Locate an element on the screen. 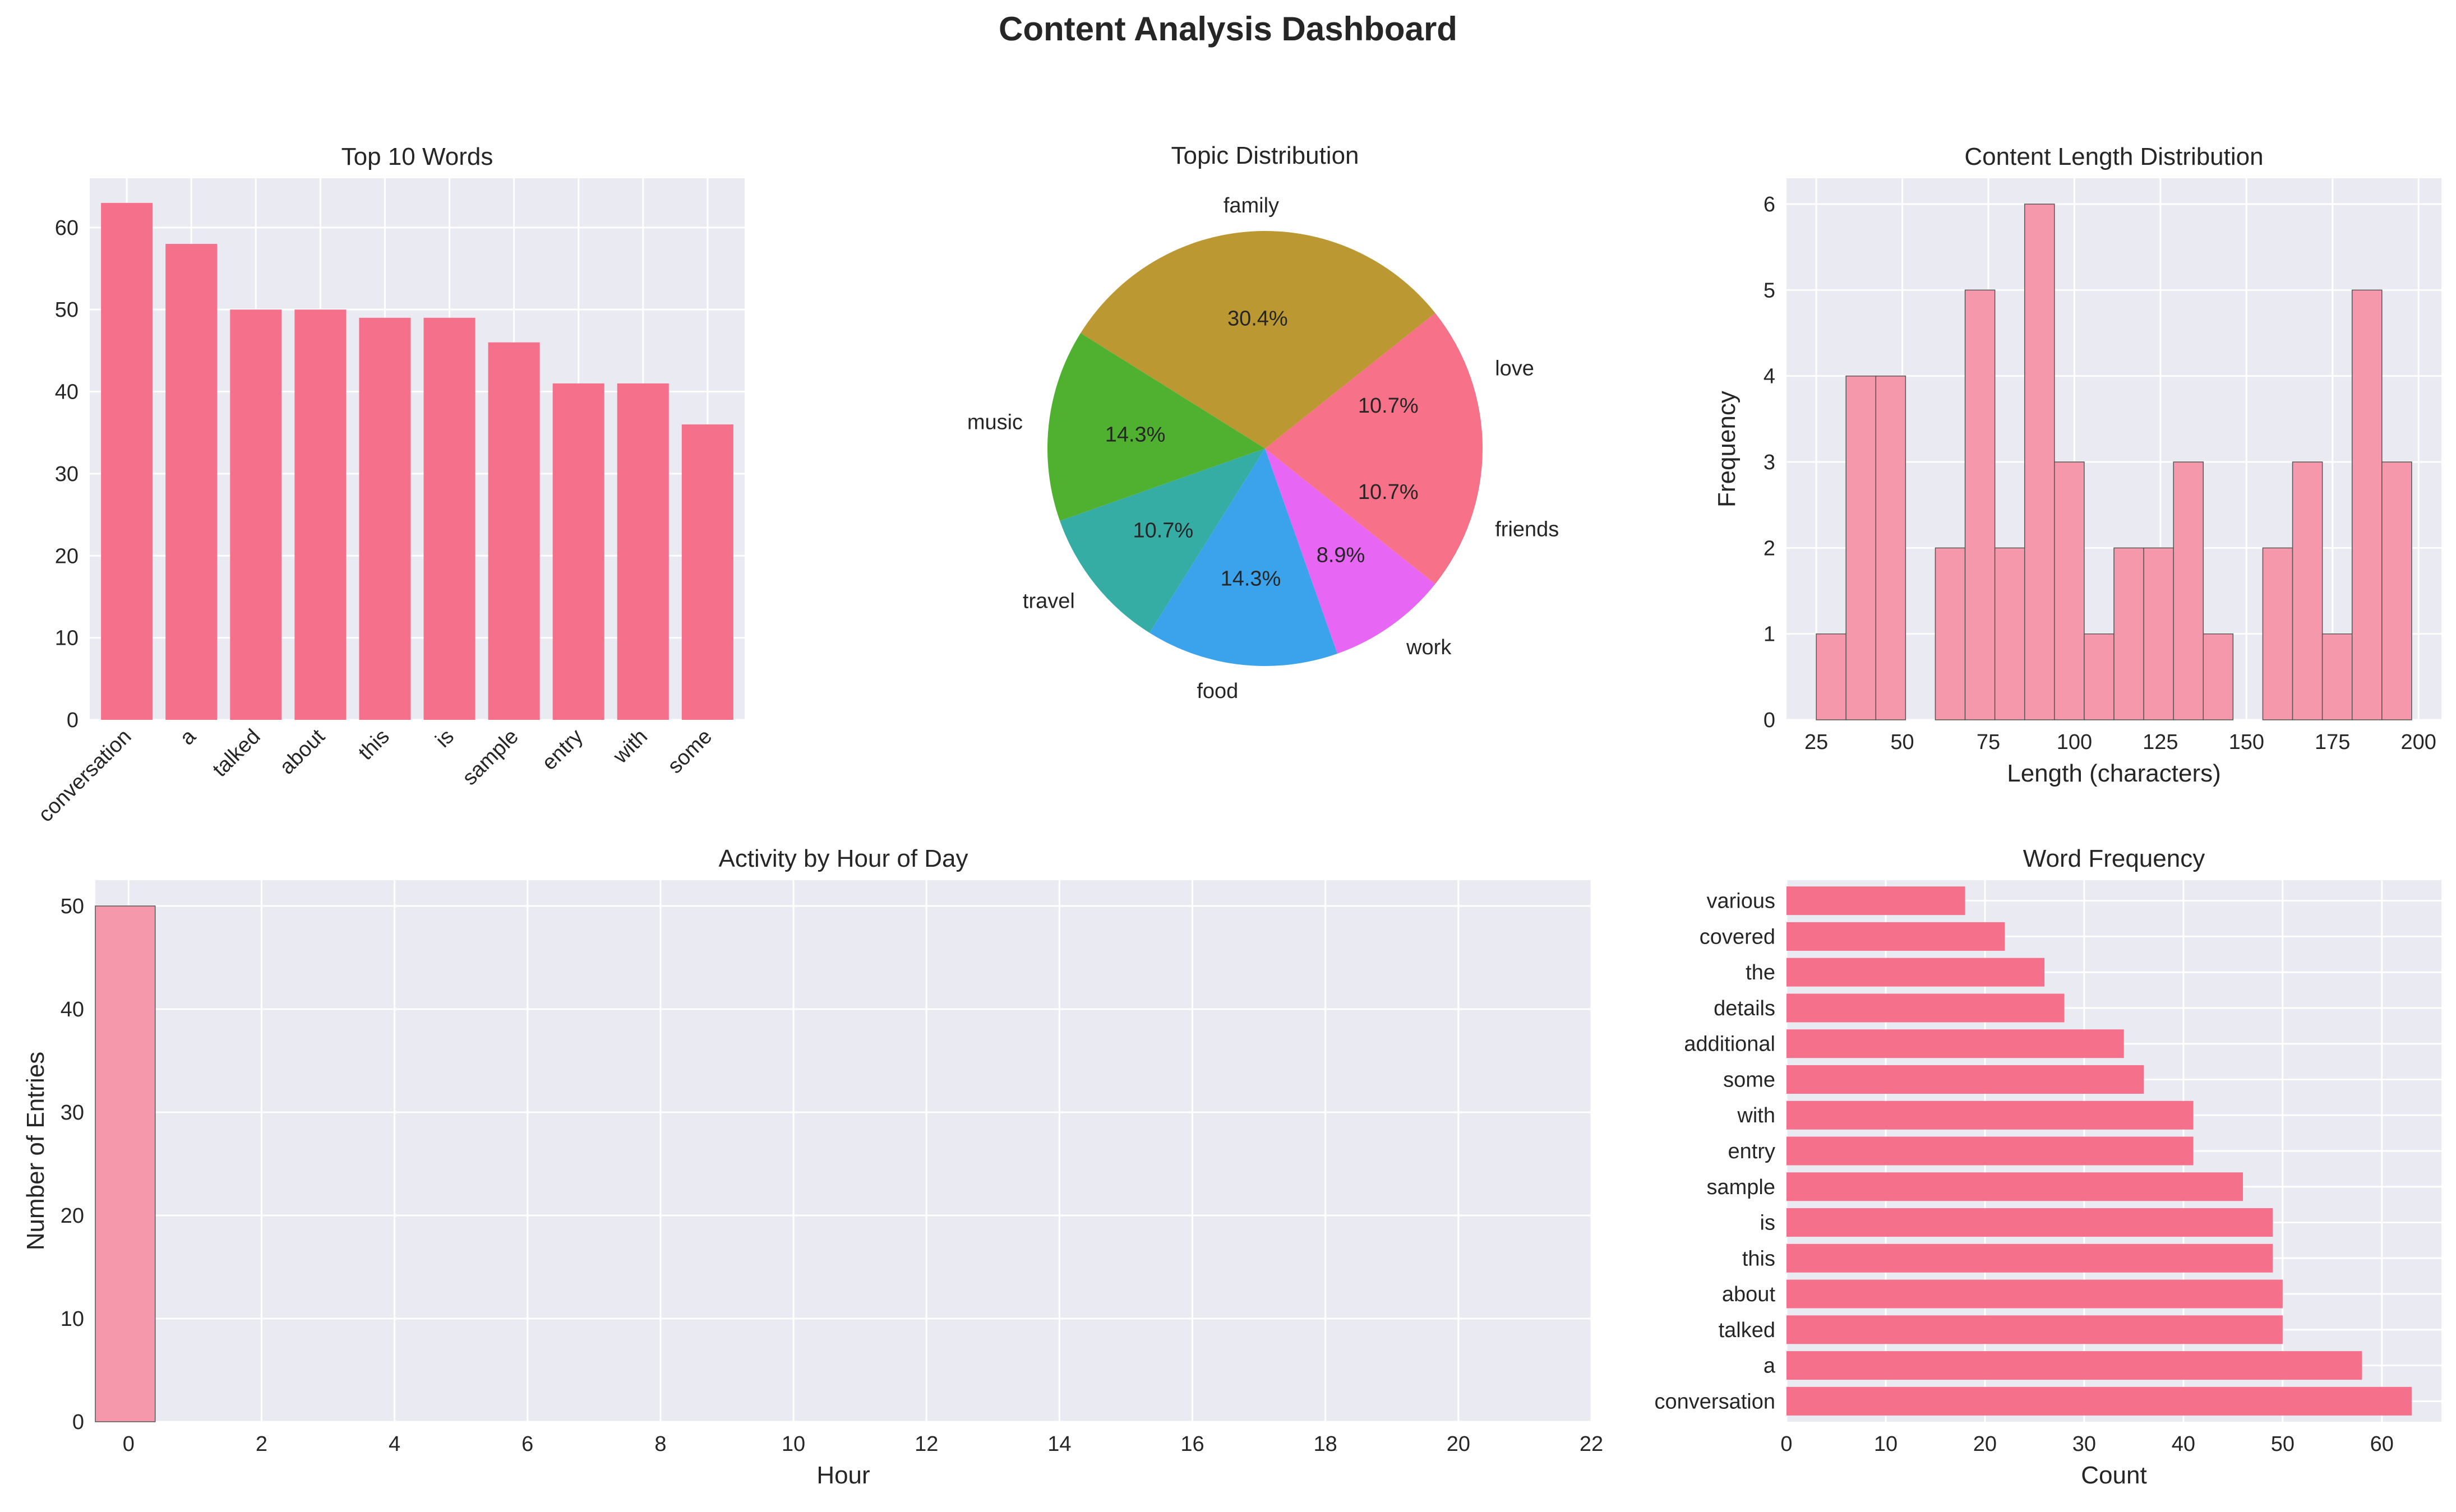 Image resolution: width=2456 pixels, height=1512 pixels. bar-various is located at coordinates (1875, 901).